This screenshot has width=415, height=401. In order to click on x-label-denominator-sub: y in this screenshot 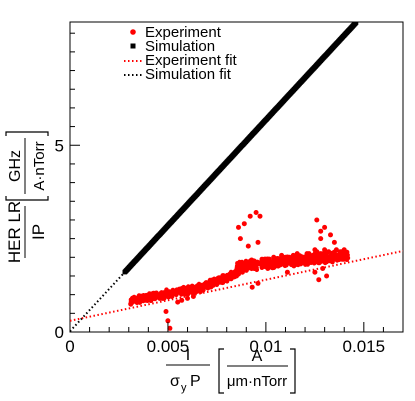, I will do `click(184, 388)`.